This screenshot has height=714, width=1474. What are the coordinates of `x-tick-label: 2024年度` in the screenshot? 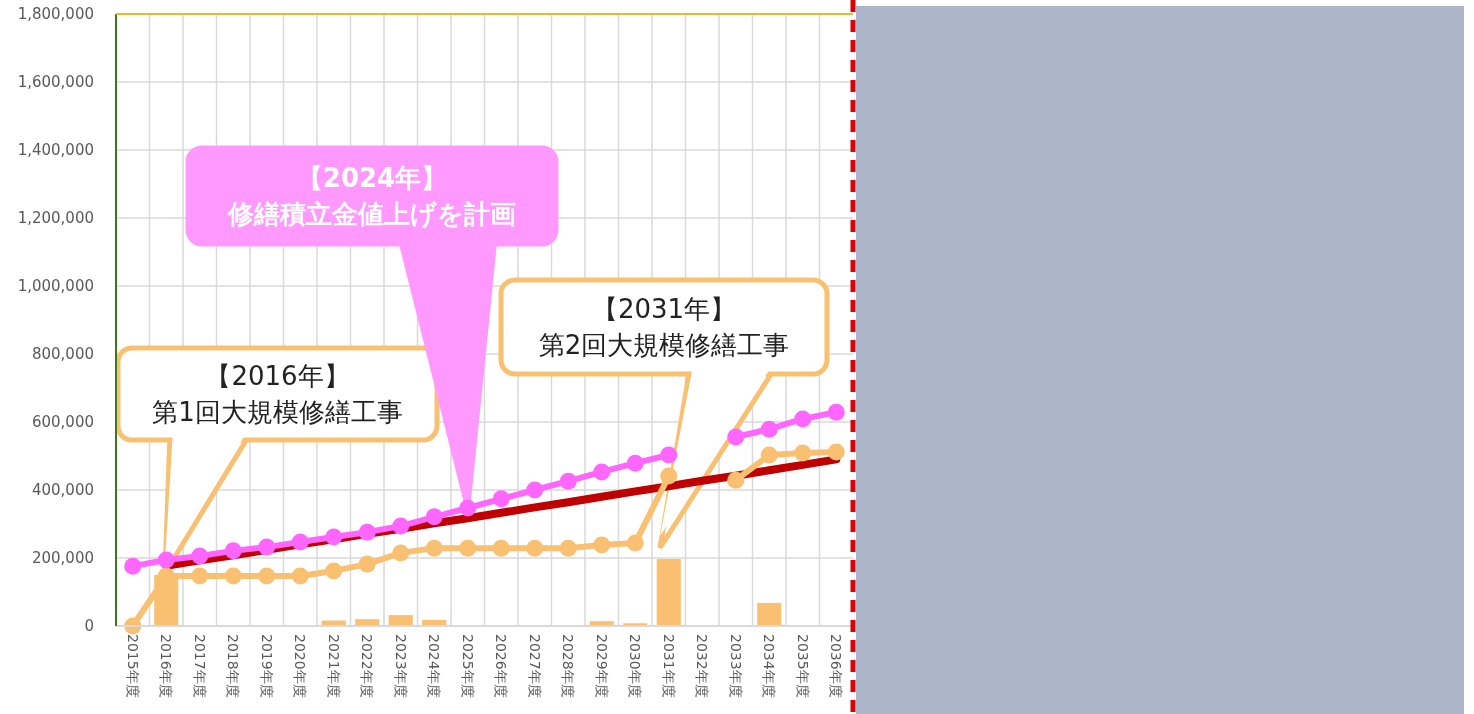 It's located at (434, 666).